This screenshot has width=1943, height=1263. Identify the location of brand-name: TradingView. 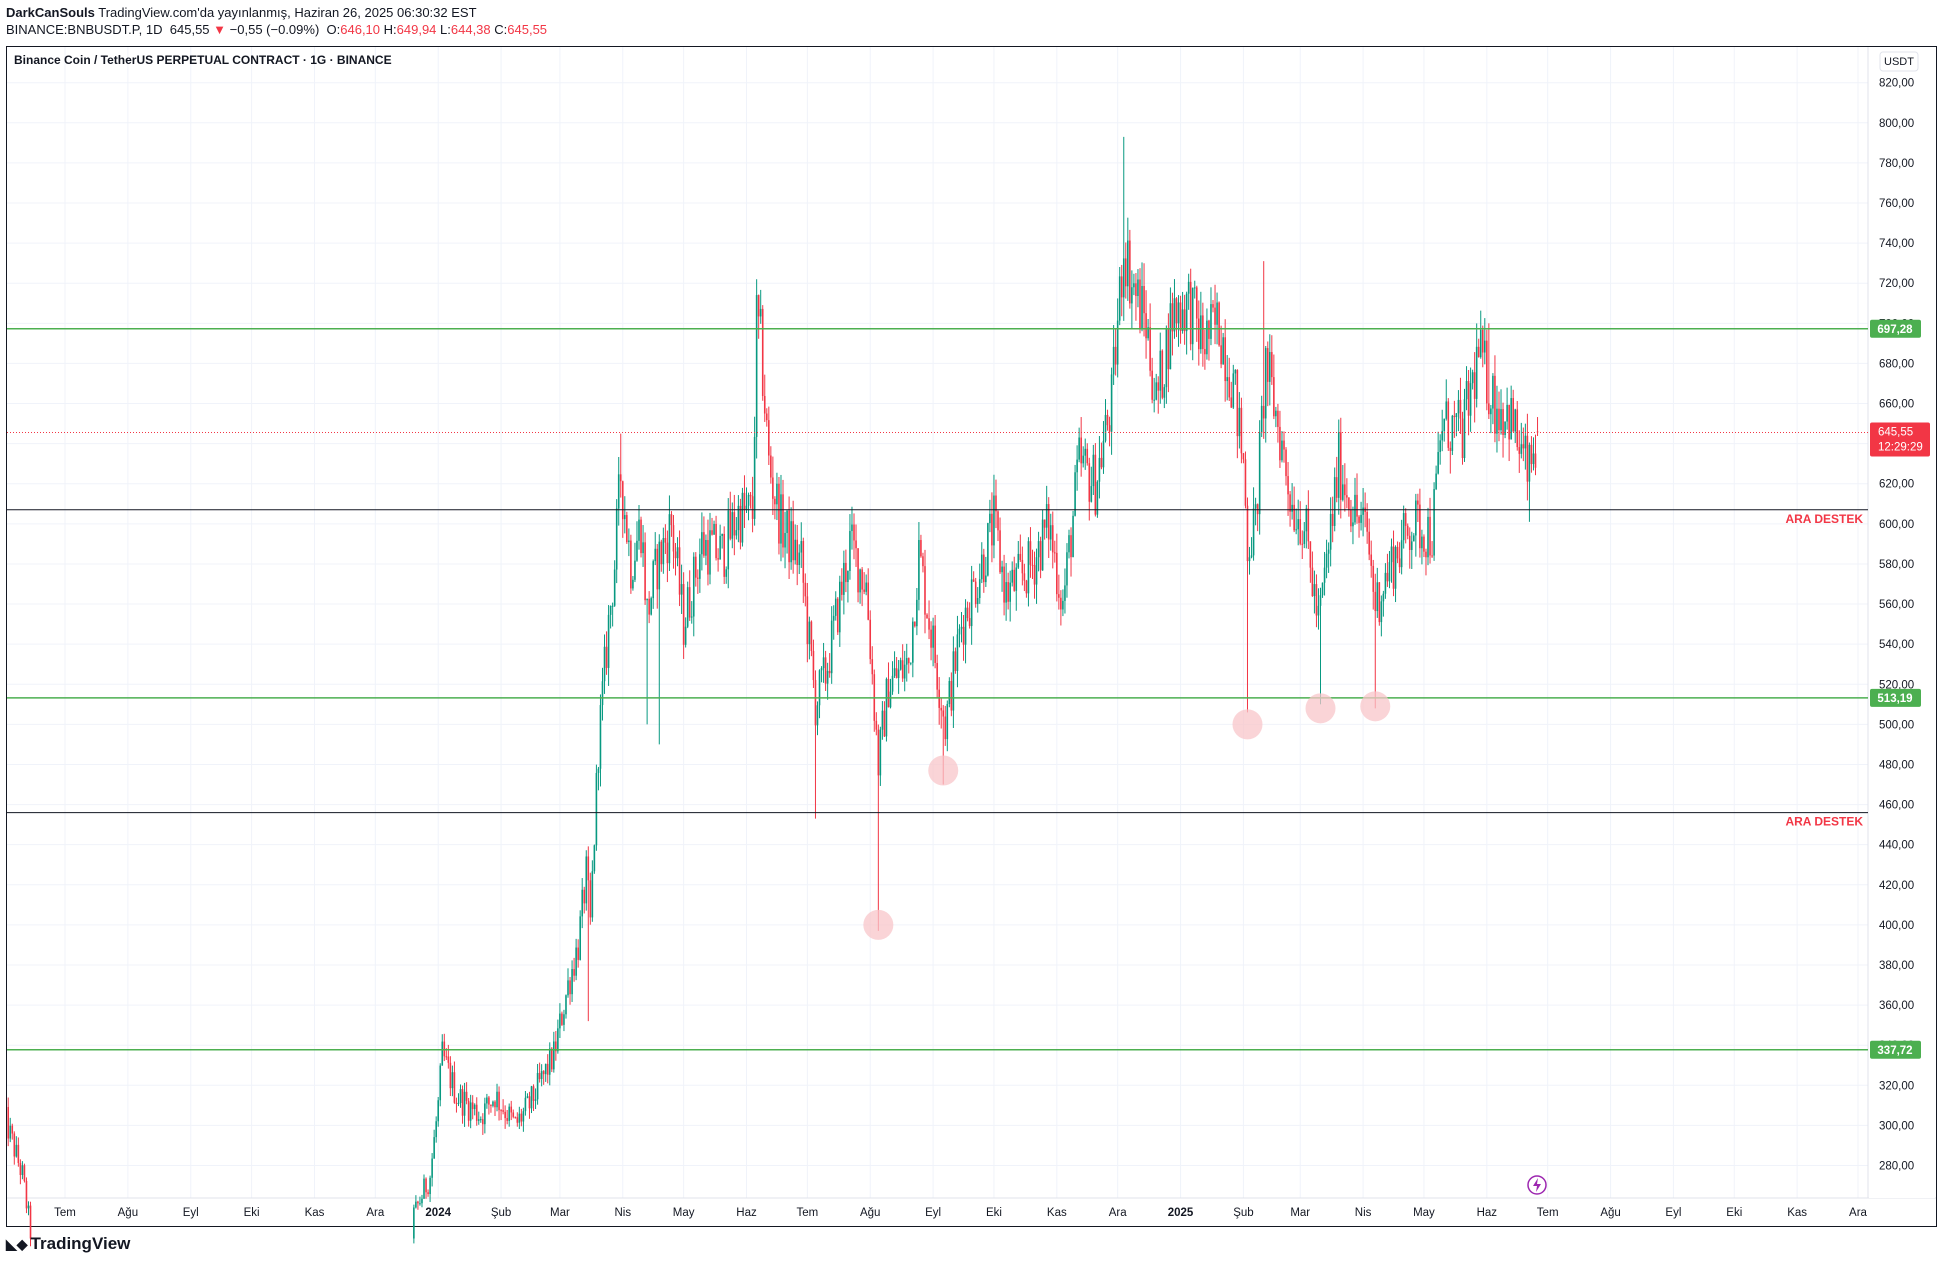
(80, 1243).